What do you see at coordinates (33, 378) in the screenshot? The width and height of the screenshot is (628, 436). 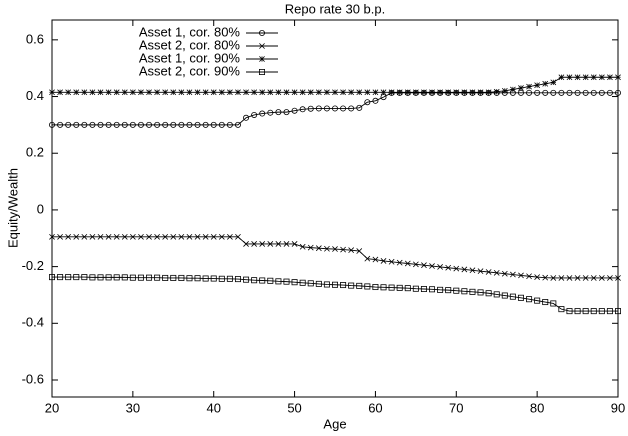 I see `y-tick-label: -0.6` at bounding box center [33, 378].